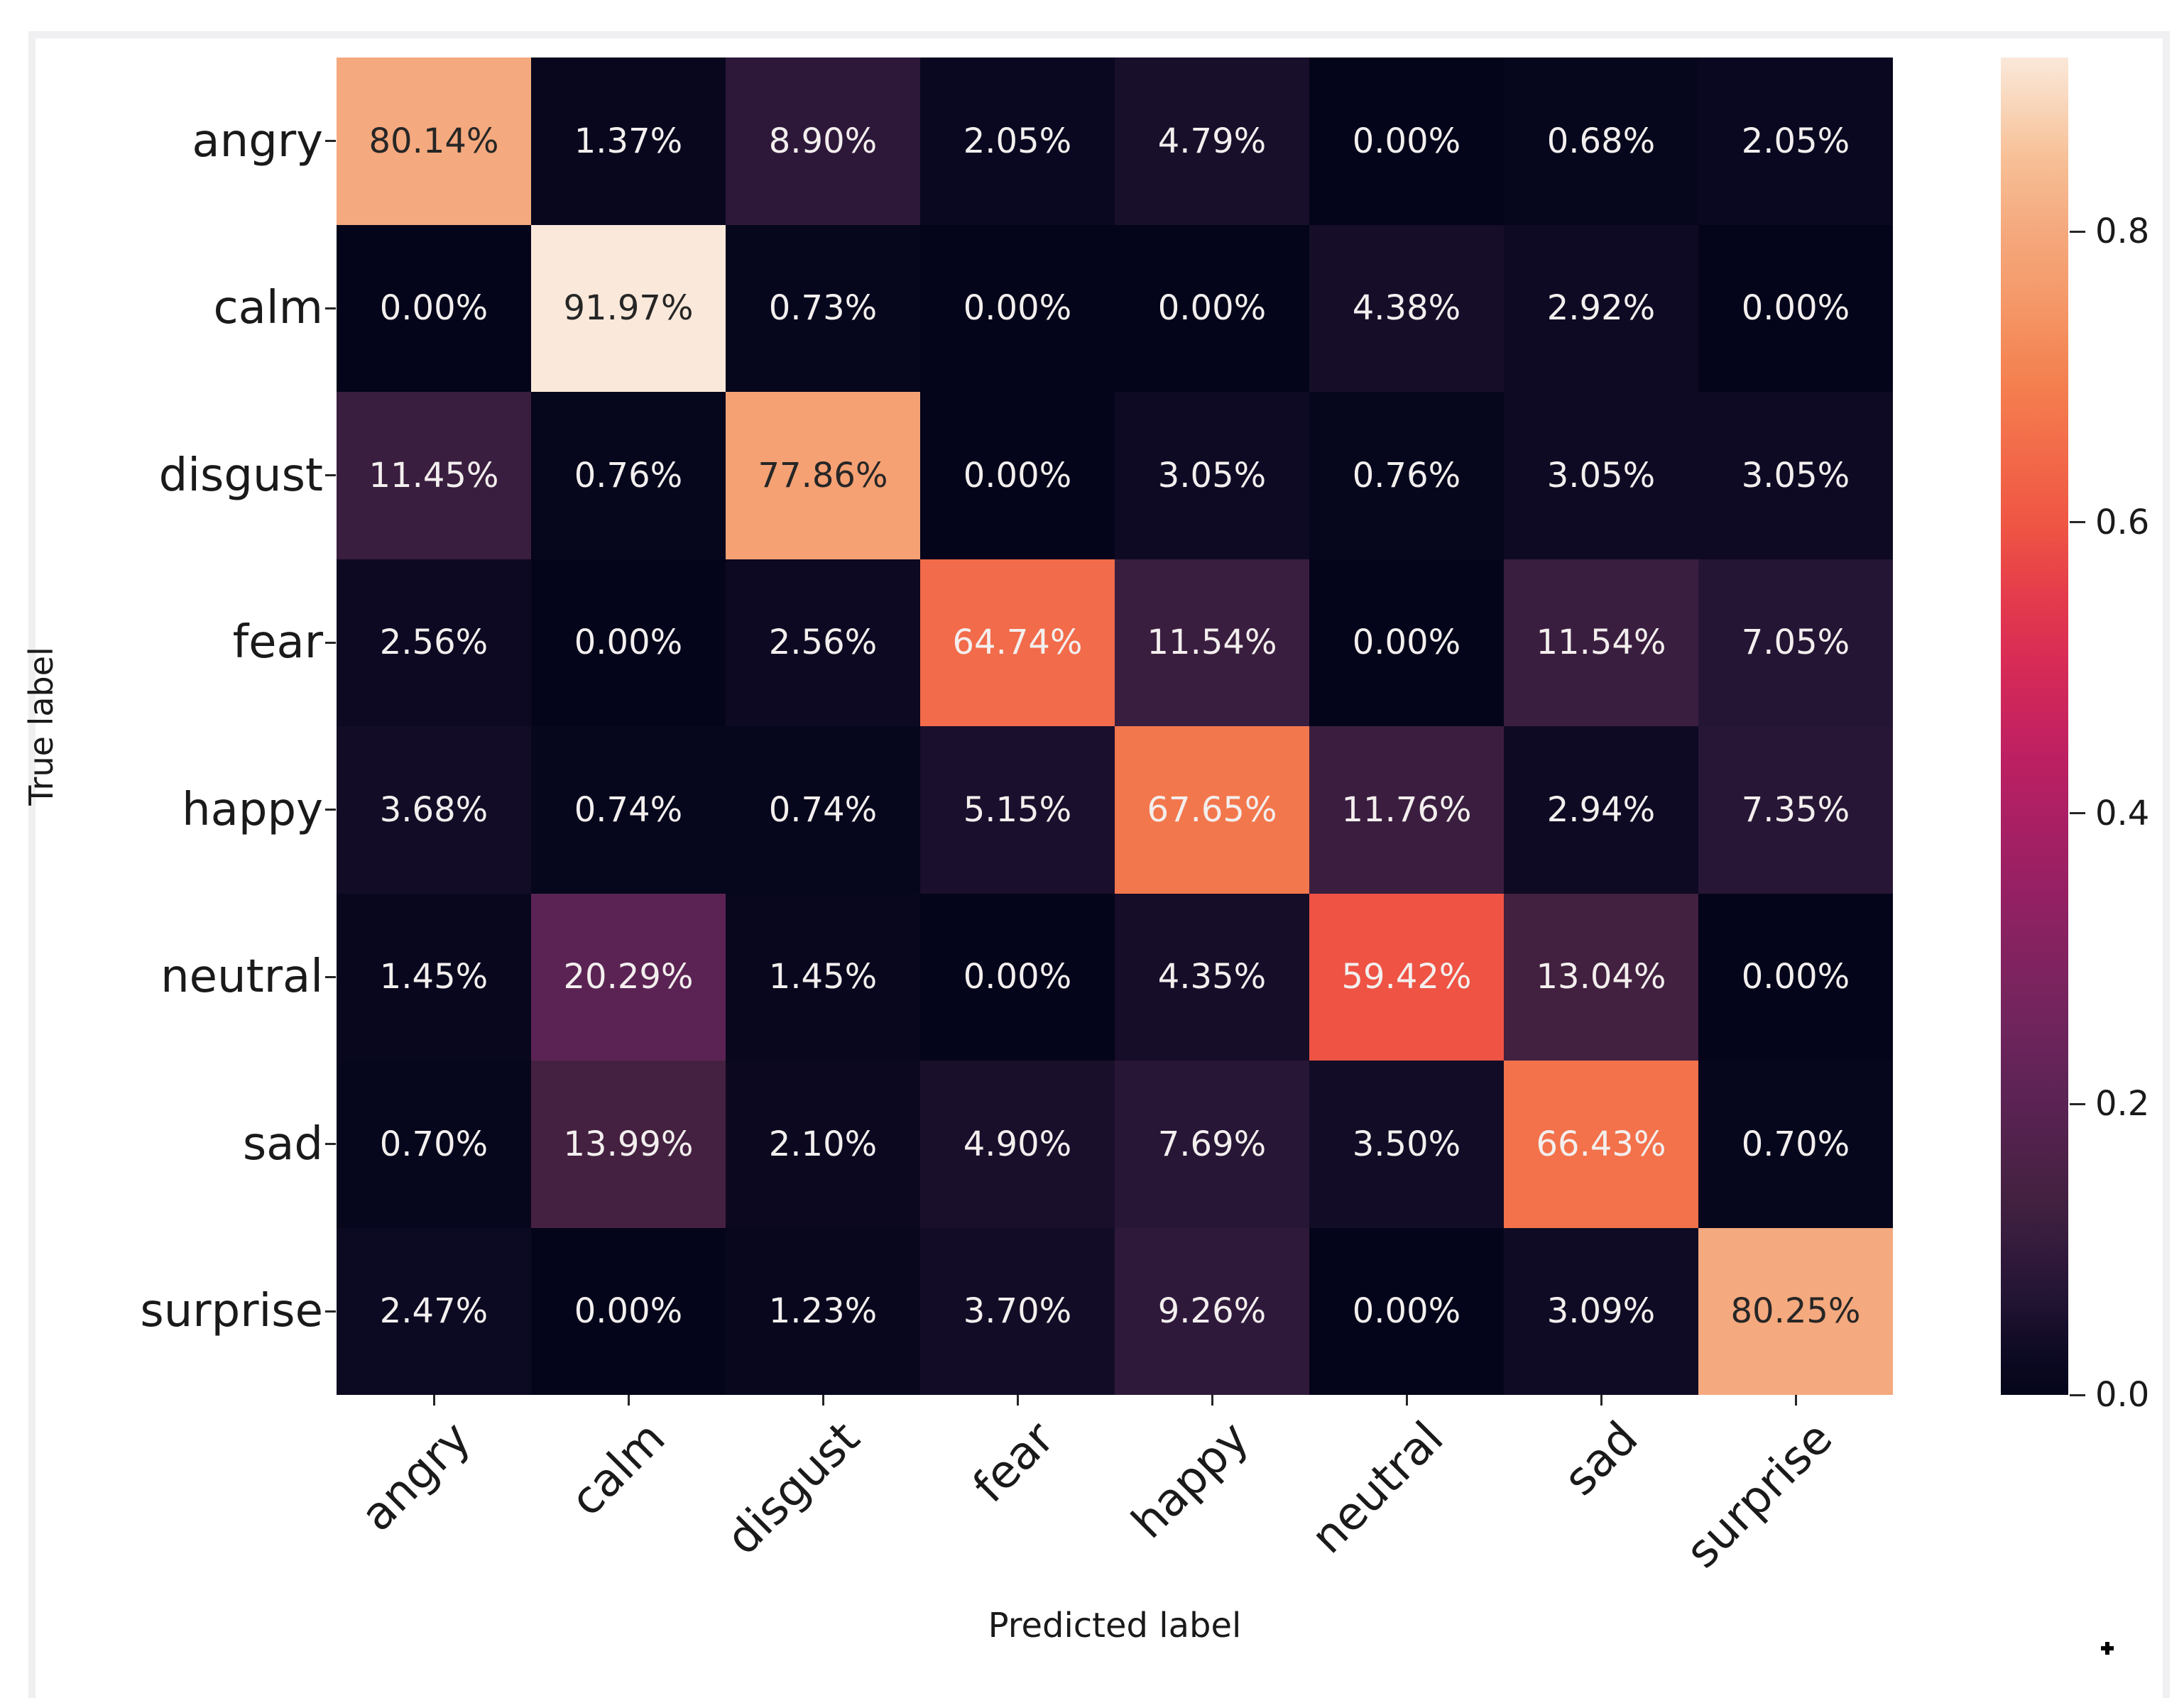 Image resolution: width=2184 pixels, height=1698 pixels. I want to click on row-tick-label: calm, so click(268, 309).